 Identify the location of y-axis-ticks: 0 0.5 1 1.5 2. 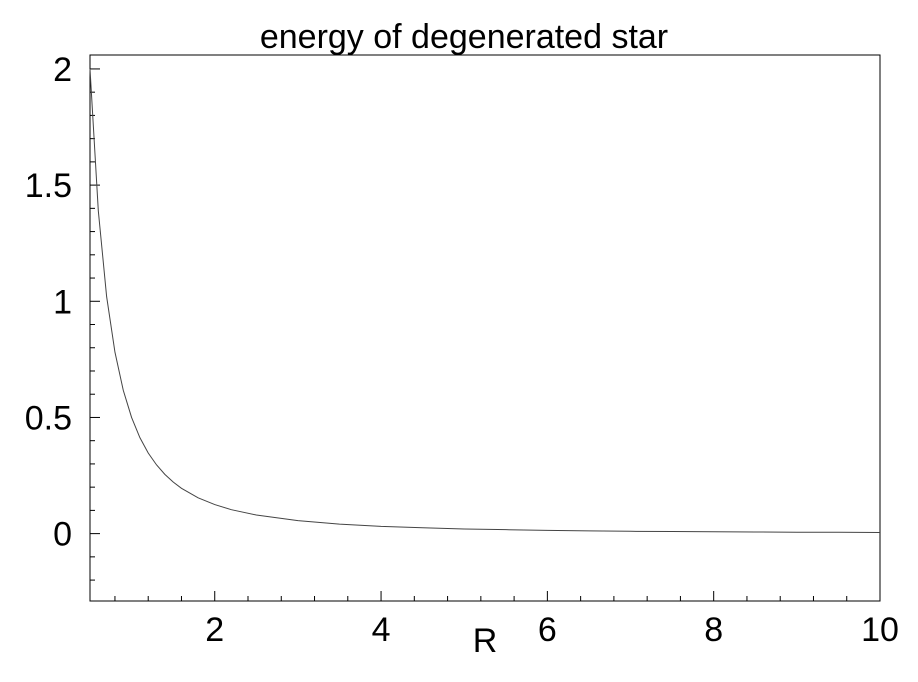
(62, 302).